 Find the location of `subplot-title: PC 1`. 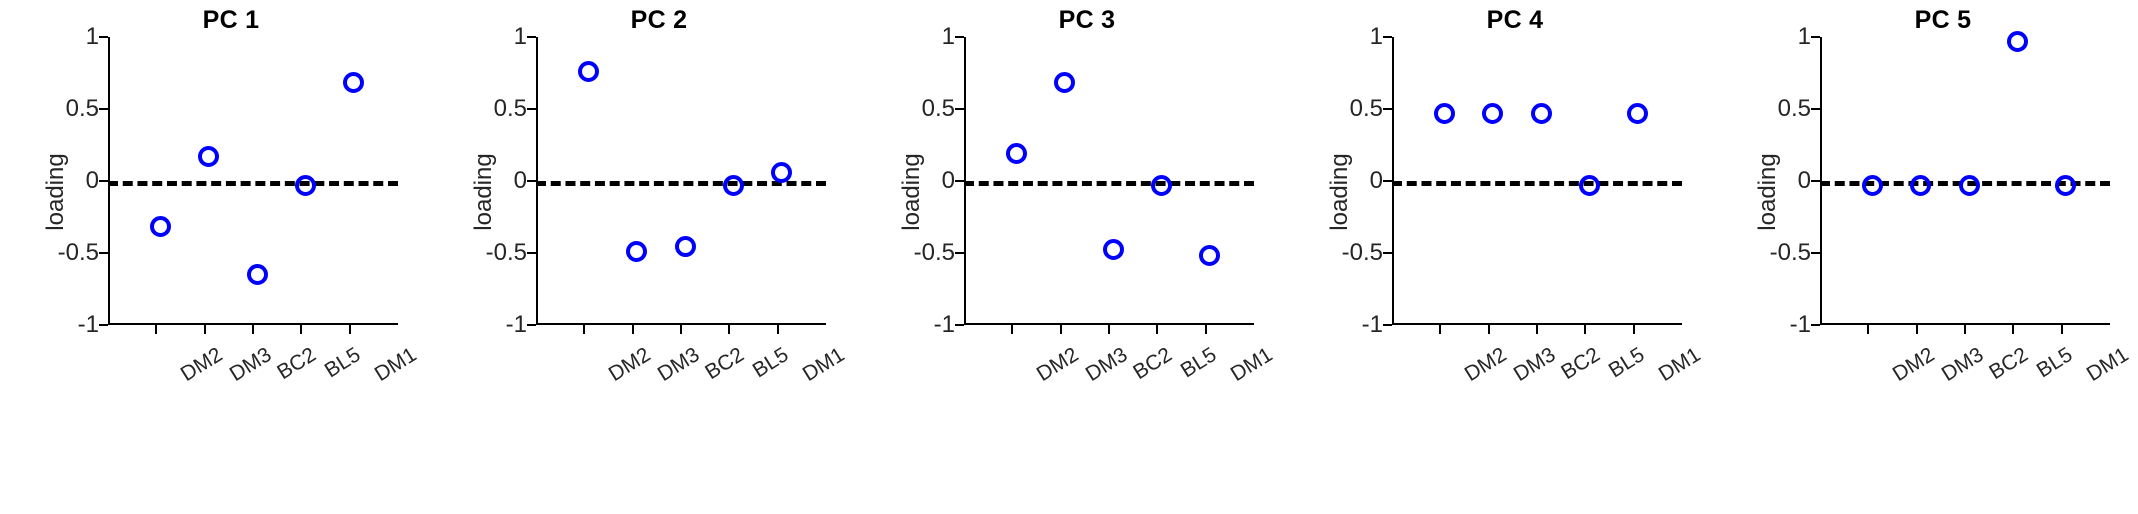

subplot-title: PC 1 is located at coordinates (231, 20).